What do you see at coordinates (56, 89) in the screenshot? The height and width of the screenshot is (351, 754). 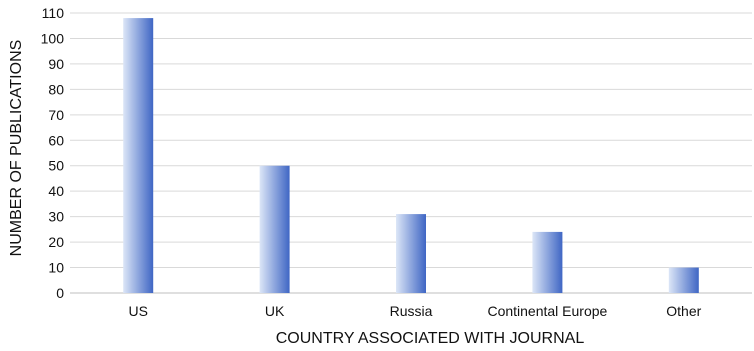 I see `y-tick-label: 80` at bounding box center [56, 89].